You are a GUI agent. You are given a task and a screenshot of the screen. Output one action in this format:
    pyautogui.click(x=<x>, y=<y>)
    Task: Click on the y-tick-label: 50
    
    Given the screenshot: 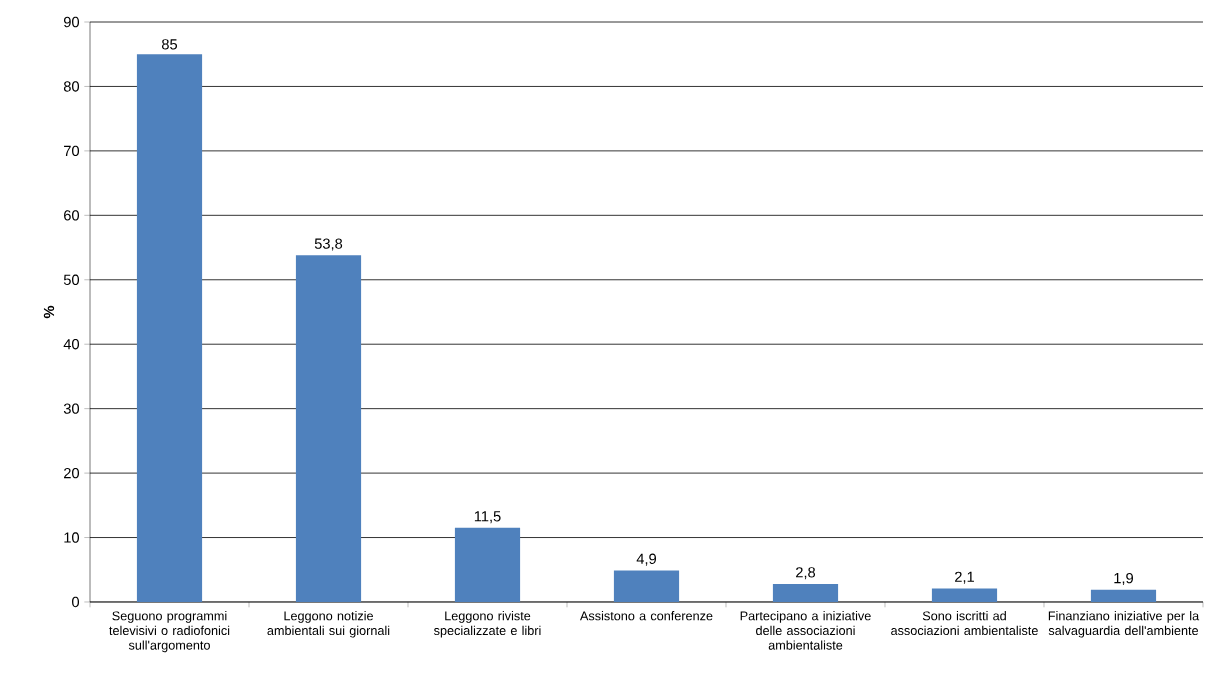 What is the action you would take?
    pyautogui.click(x=71, y=279)
    